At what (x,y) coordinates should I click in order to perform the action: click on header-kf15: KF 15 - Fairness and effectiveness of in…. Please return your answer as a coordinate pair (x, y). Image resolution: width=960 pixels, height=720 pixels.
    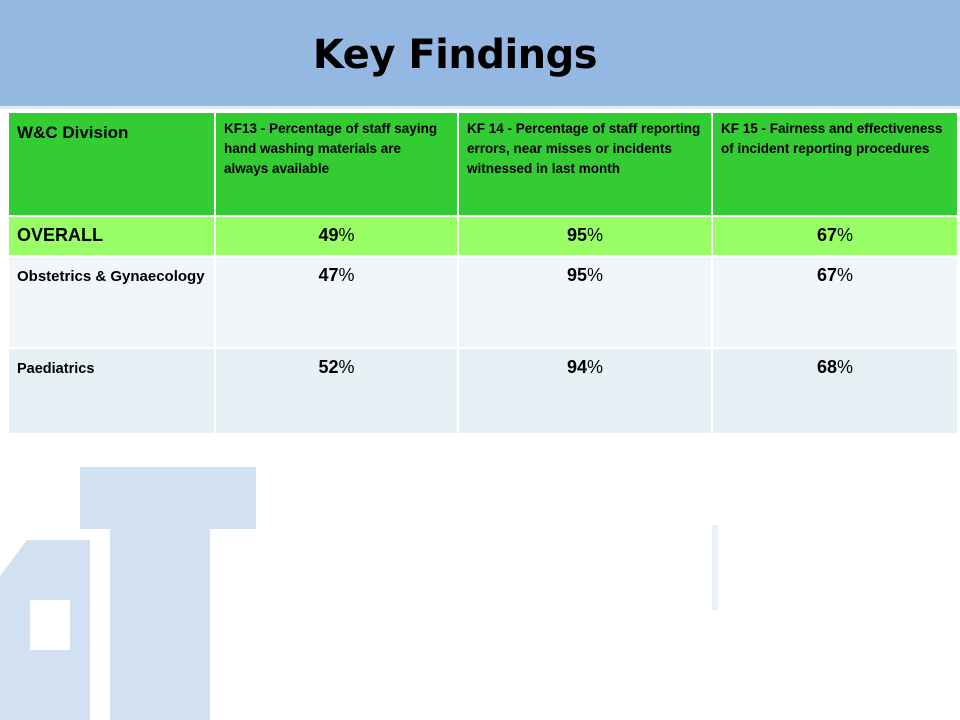
    Looking at the image, I should click on (835, 164).